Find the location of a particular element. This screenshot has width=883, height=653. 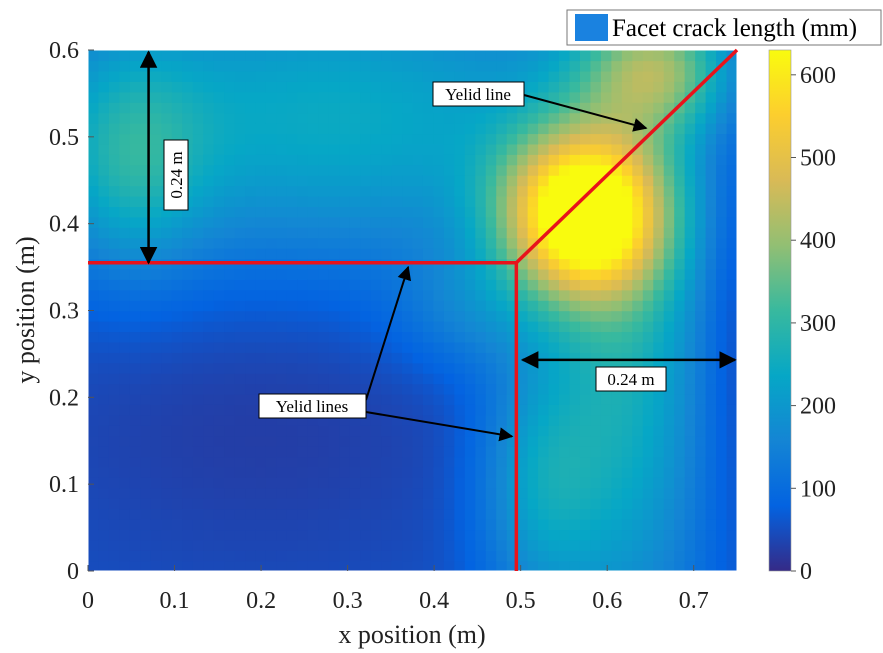

horizontal-dimension-label: 0.24 m is located at coordinates (630, 379).